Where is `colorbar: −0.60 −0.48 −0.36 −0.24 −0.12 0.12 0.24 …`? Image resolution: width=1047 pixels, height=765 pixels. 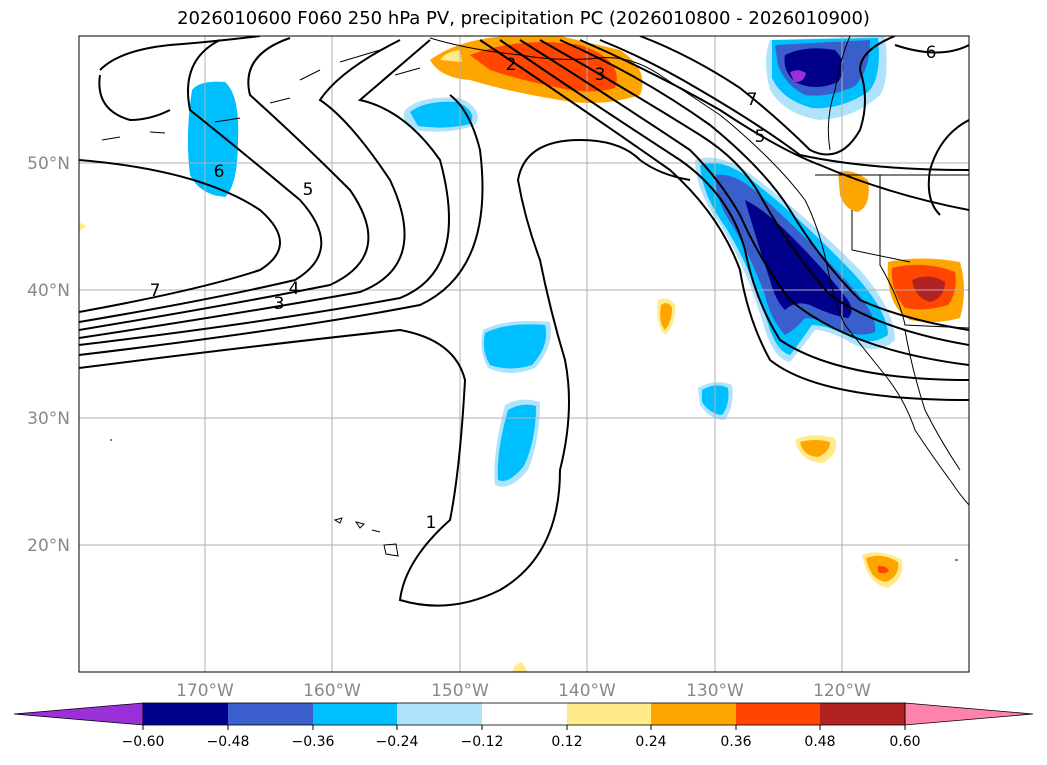
colorbar: −0.60 −0.48 −0.36 −0.24 −0.12 0.12 0.24 … is located at coordinates (523, 726).